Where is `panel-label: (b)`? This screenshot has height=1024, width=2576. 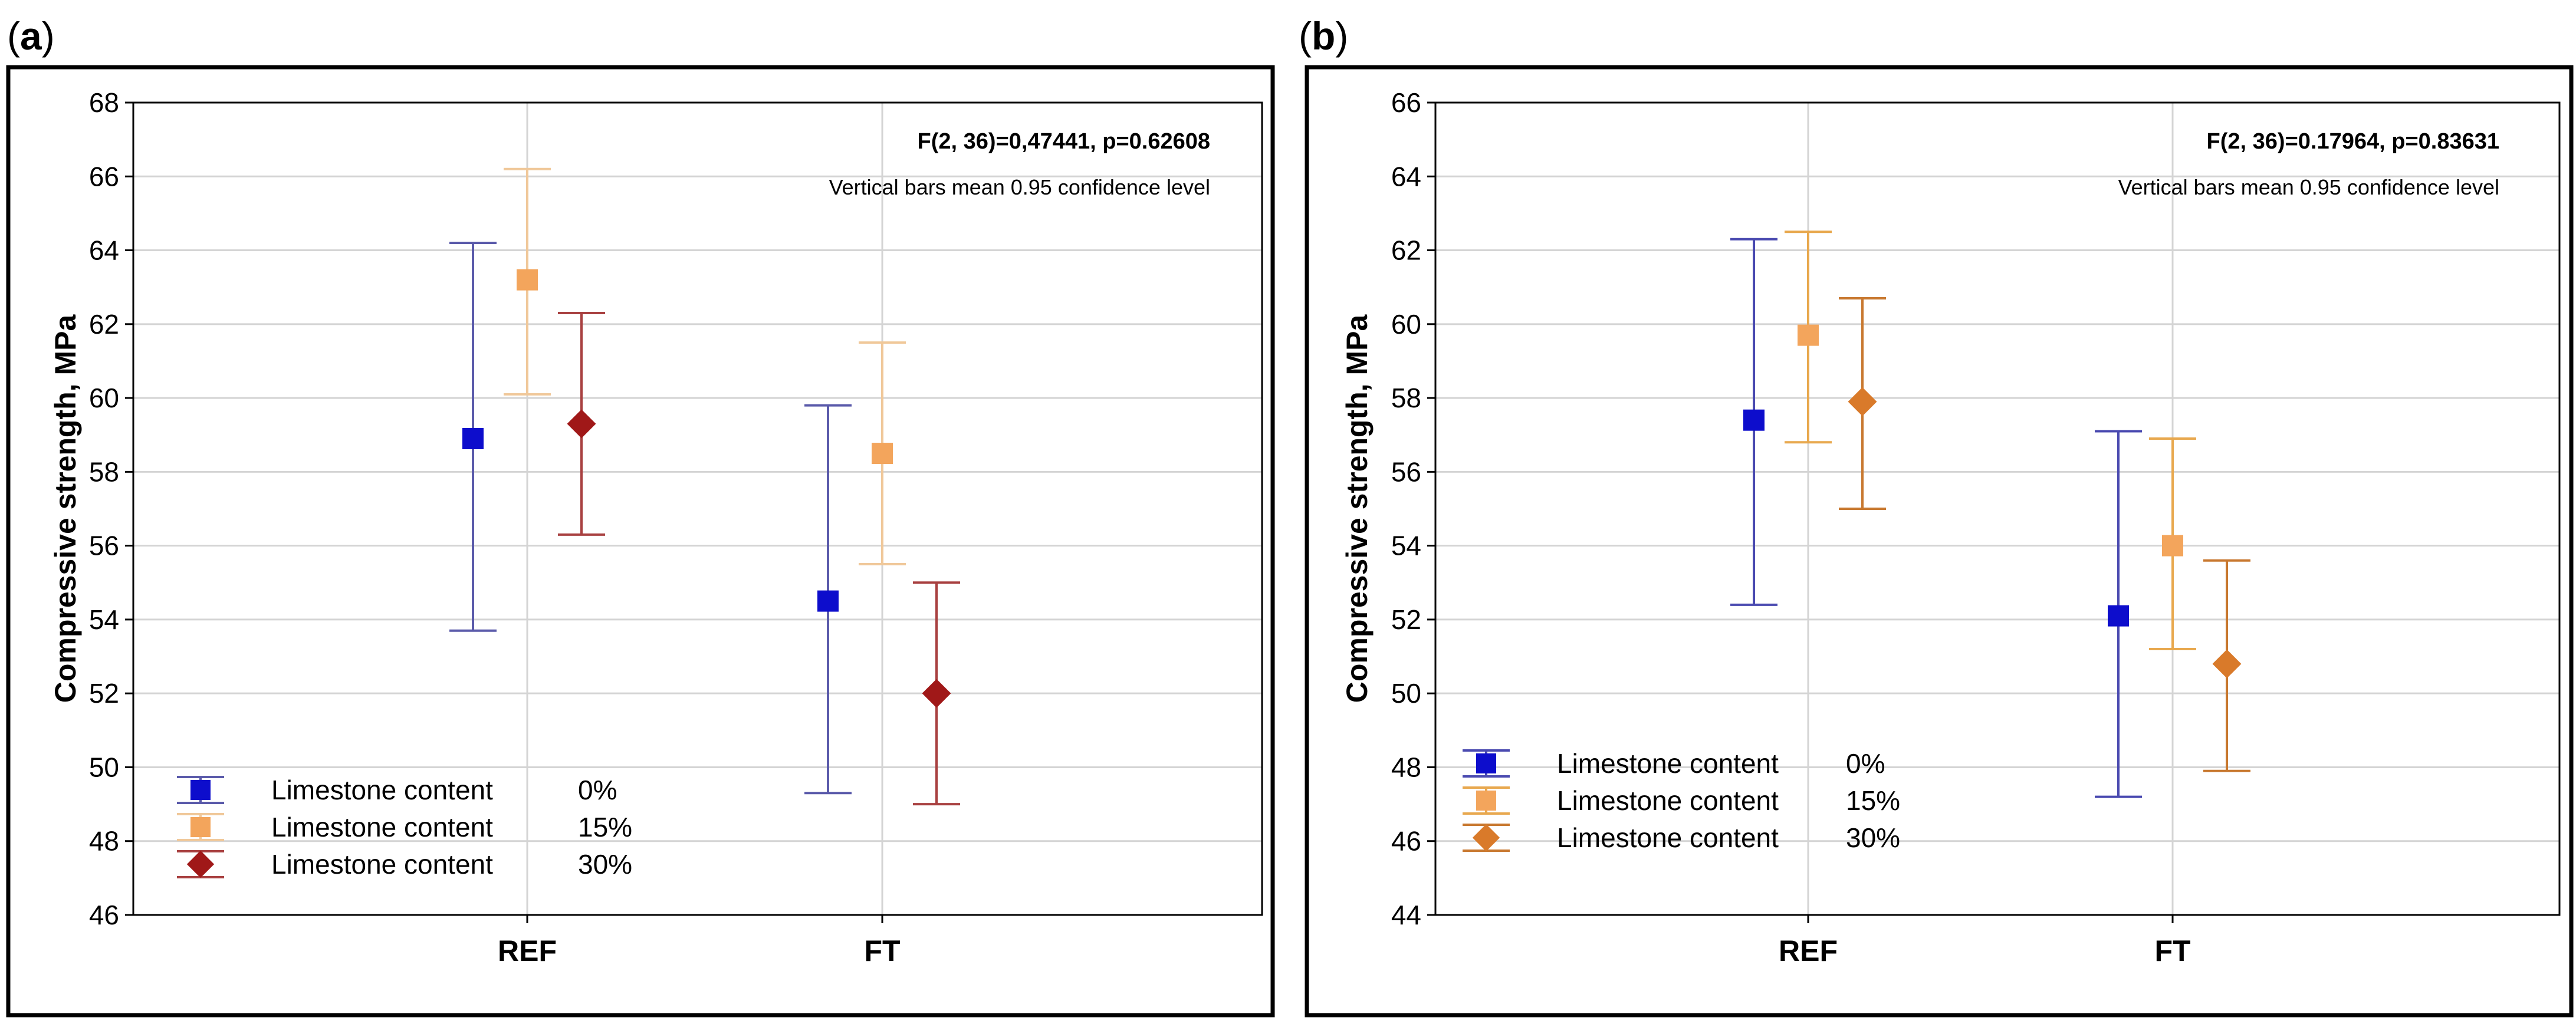 panel-label: (b) is located at coordinates (1323, 36).